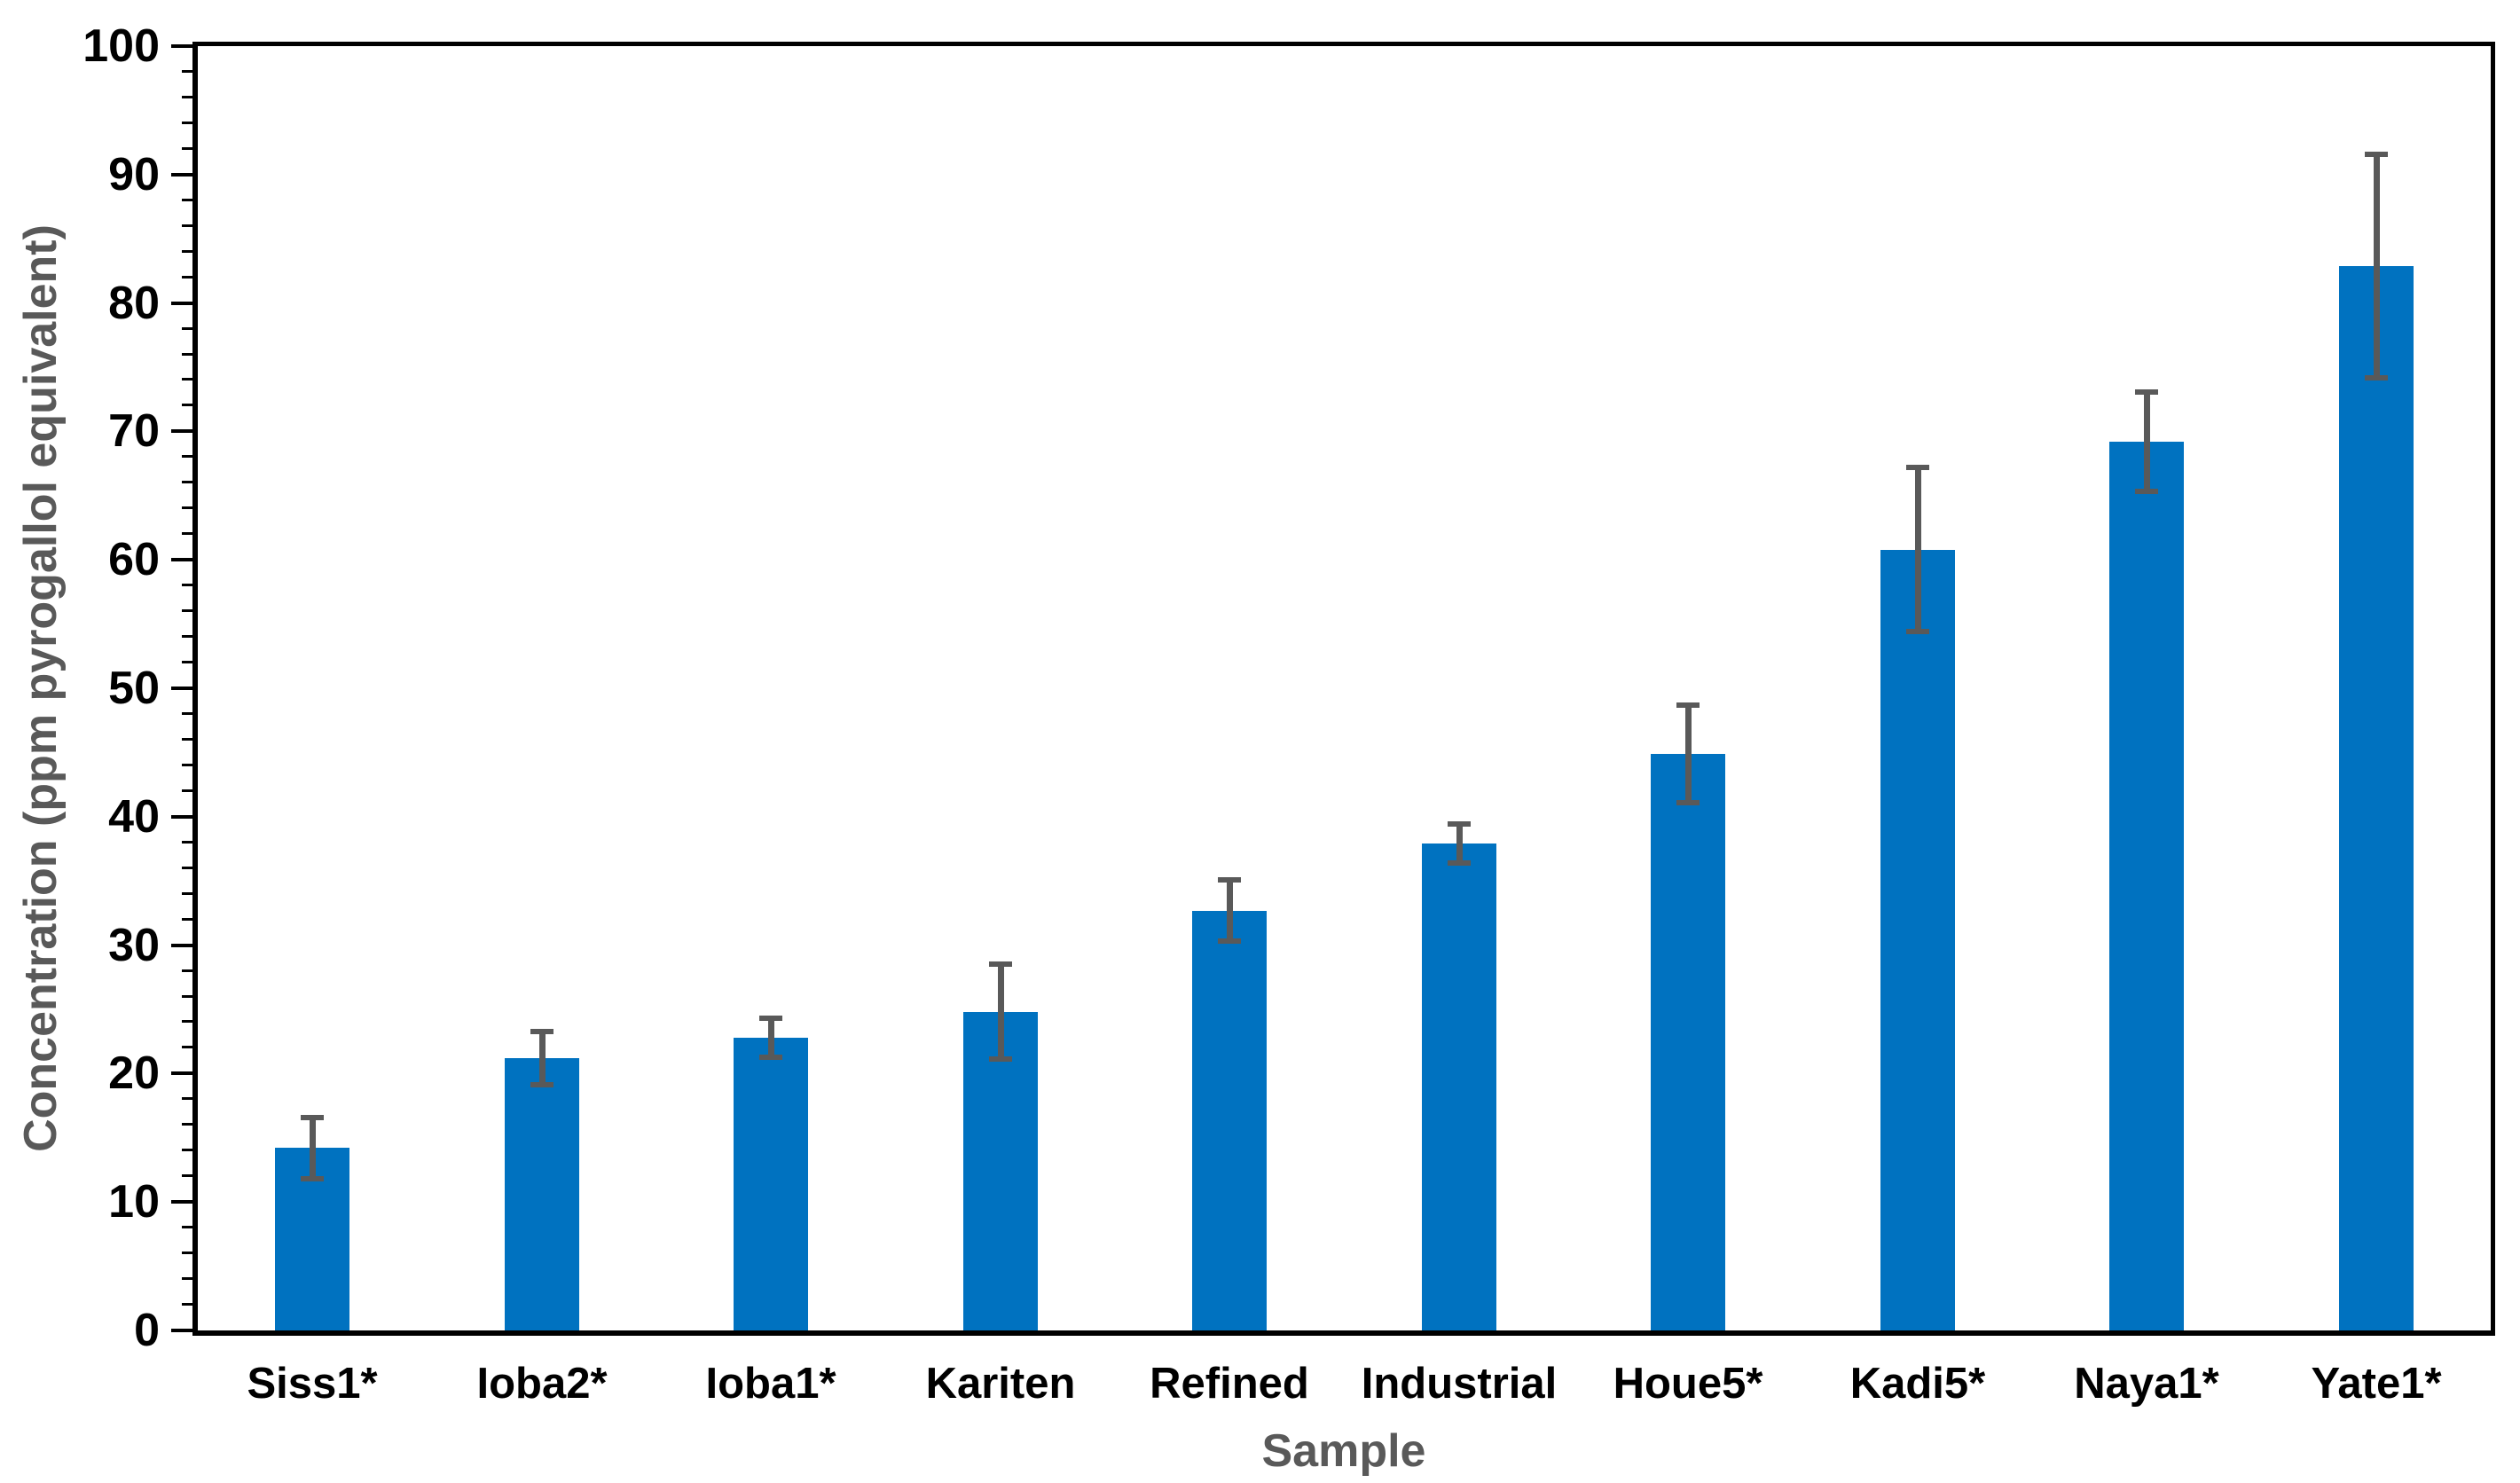  Describe the element at coordinates (2376, 1384) in the screenshot. I see `x-category-label-Yate1*: Yate1*` at that location.